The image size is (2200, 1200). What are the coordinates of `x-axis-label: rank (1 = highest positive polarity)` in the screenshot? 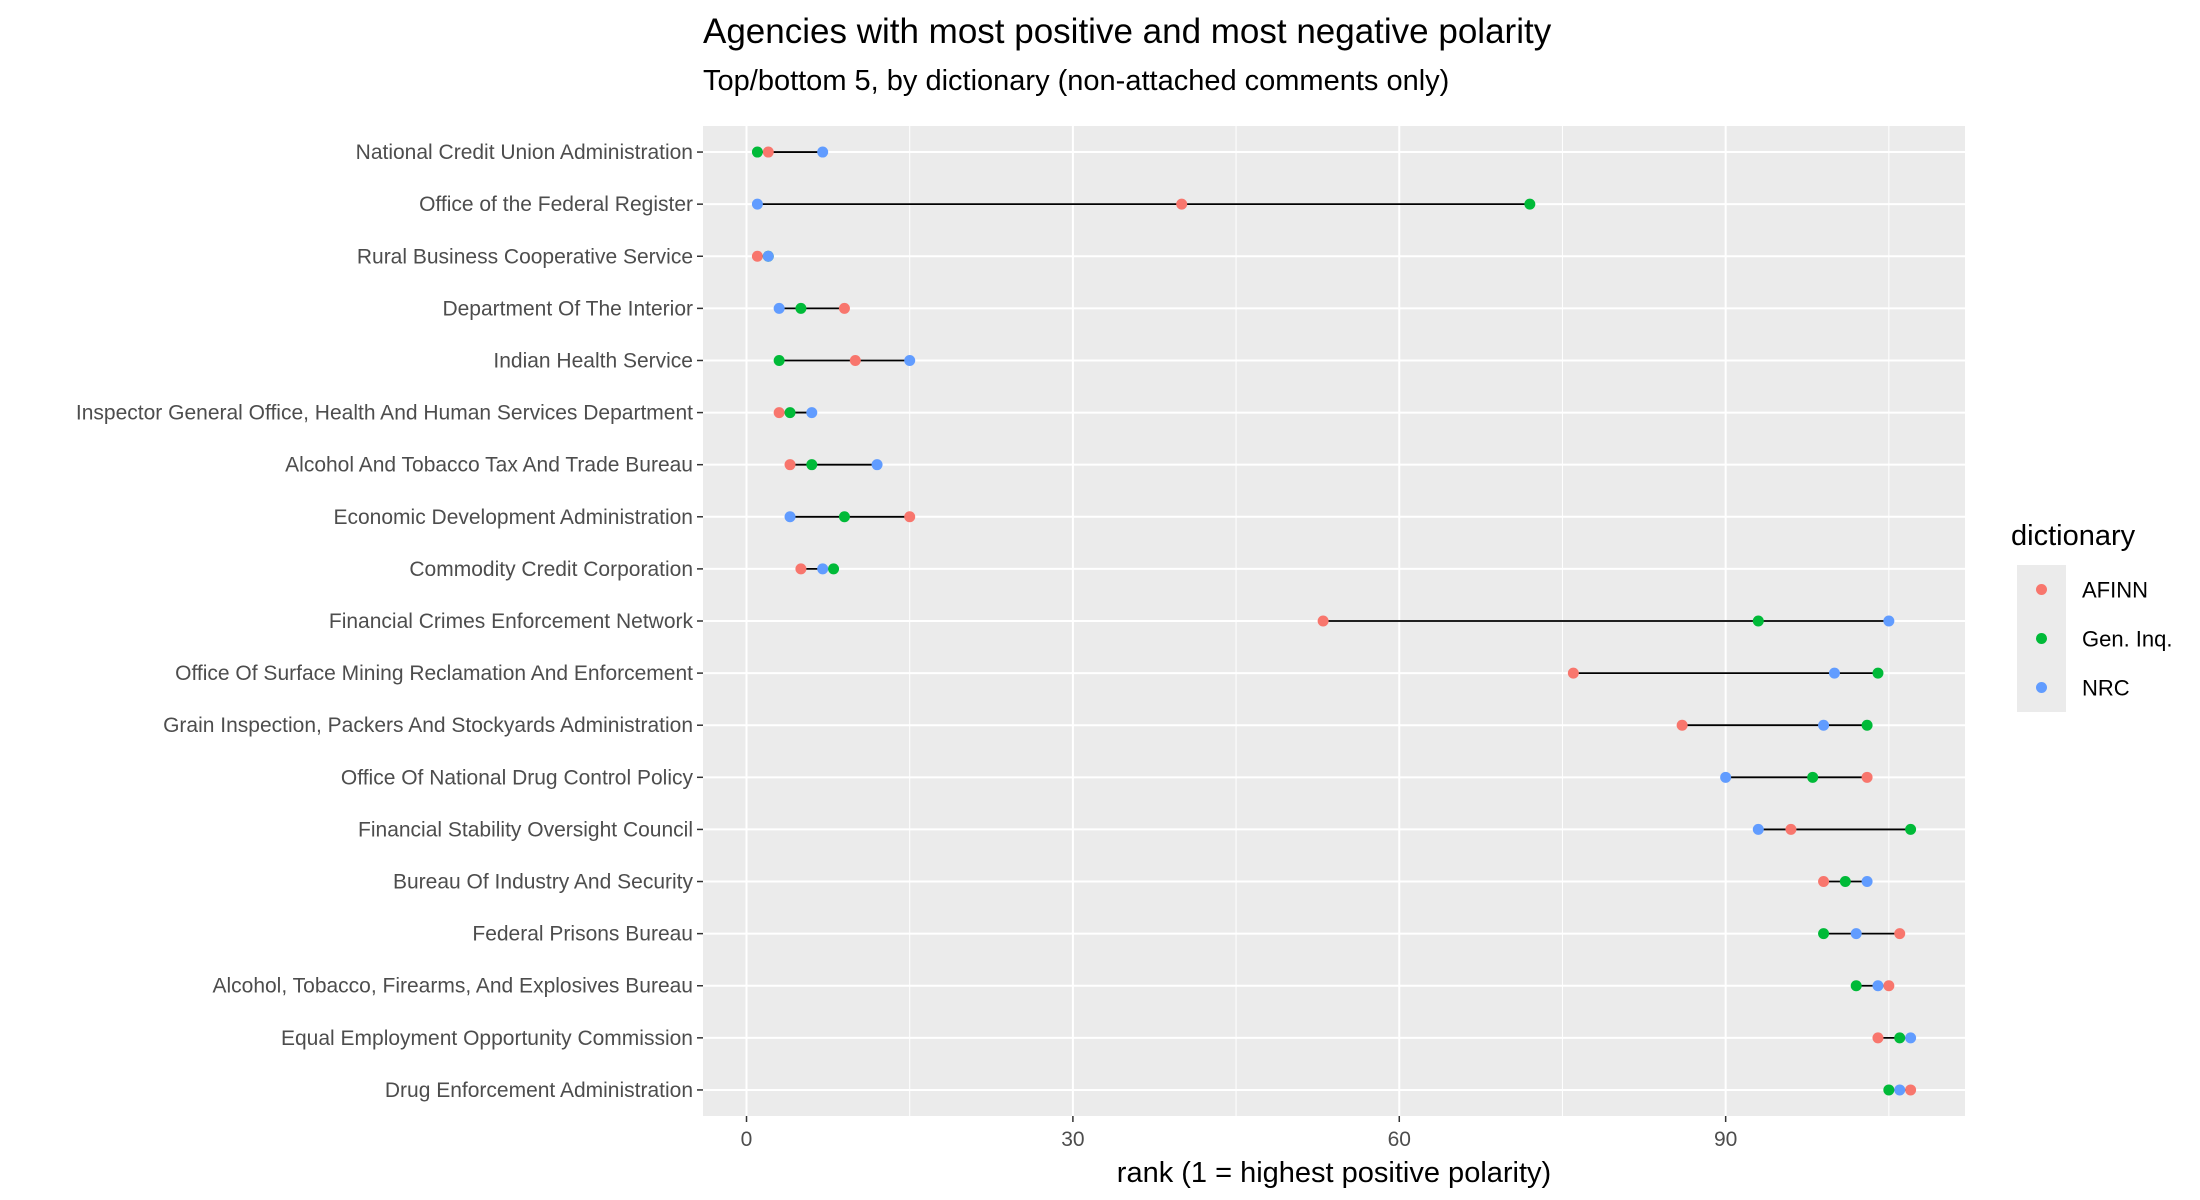 It's located at (1334, 1173).